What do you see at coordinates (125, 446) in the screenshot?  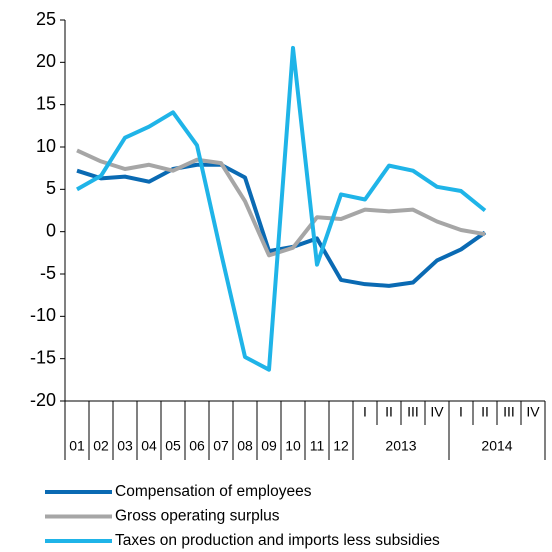 I see `x-tick-label: 03` at bounding box center [125, 446].